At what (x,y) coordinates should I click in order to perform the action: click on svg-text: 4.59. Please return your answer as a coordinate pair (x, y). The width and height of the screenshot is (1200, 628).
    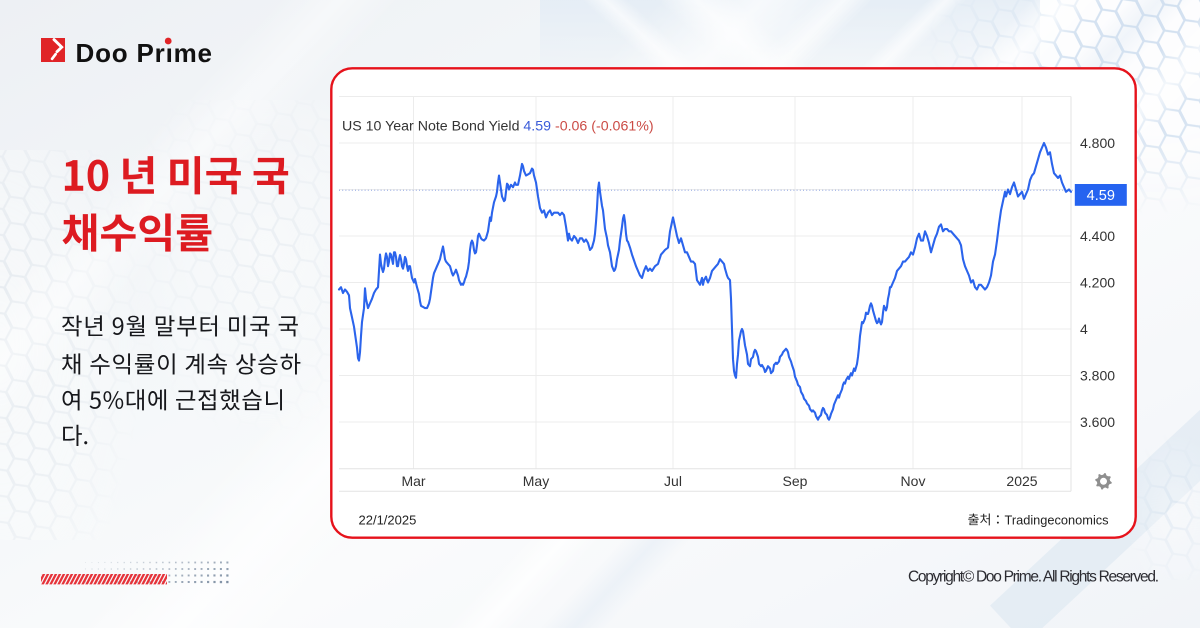
    Looking at the image, I should click on (1101, 196).